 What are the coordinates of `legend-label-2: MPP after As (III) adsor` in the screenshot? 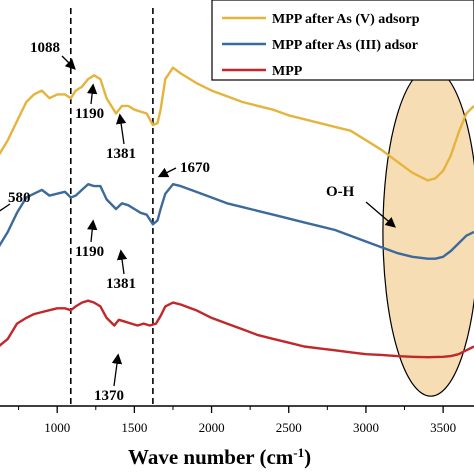 It's located at (345, 45).